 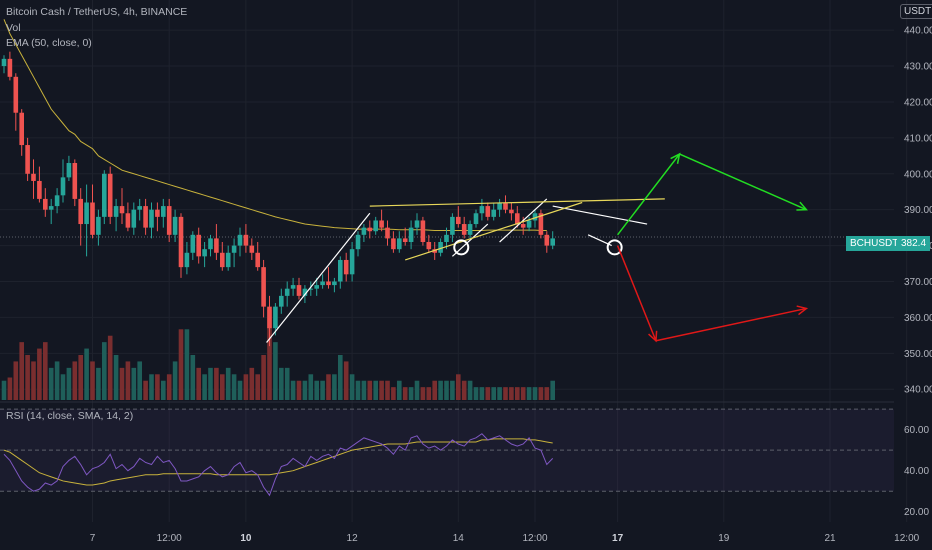 I want to click on rsi-tick-label: 40.00, so click(x=916, y=471).